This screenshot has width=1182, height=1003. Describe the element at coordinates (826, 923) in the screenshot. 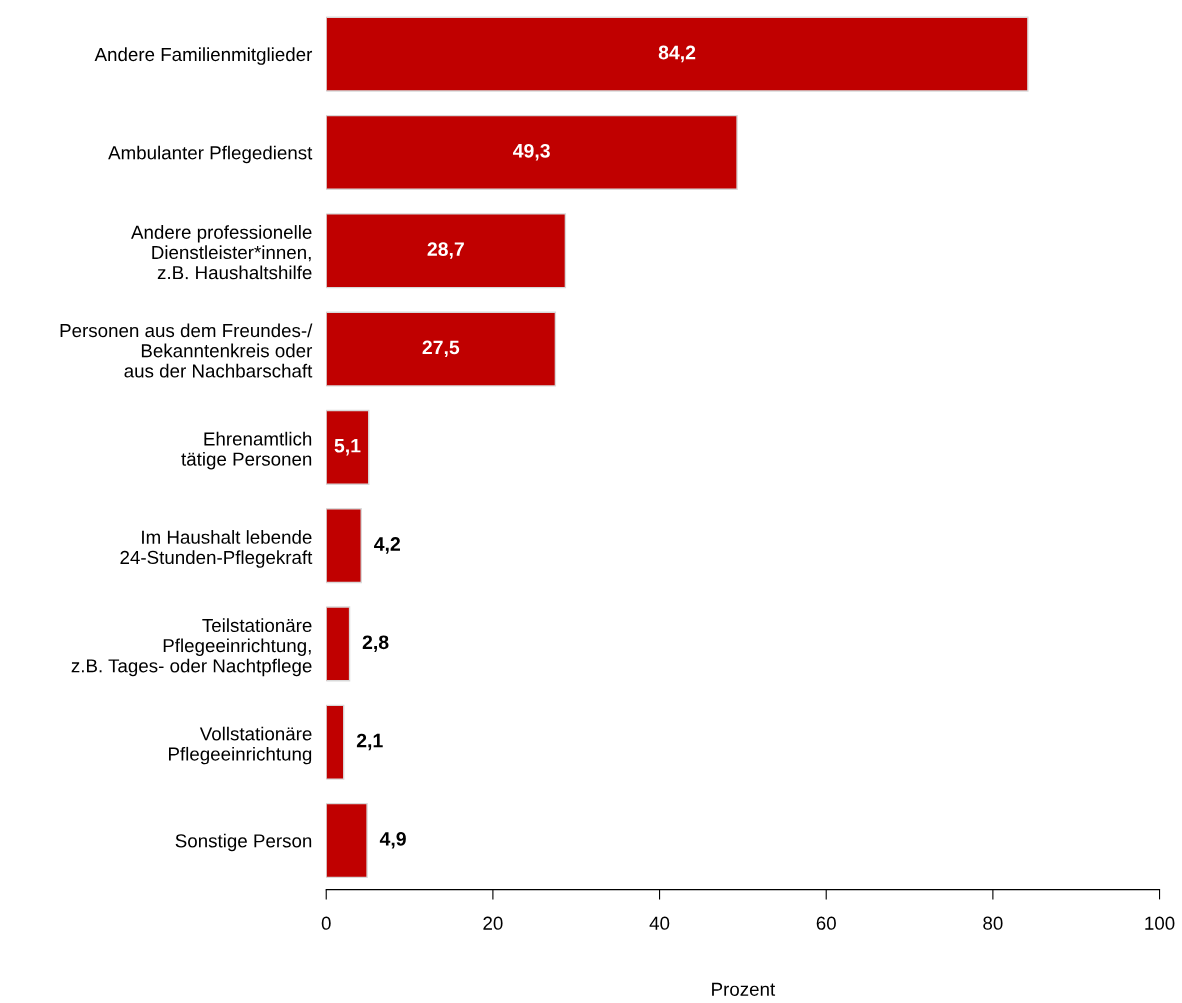

I see `x-tick-label: 60` at that location.